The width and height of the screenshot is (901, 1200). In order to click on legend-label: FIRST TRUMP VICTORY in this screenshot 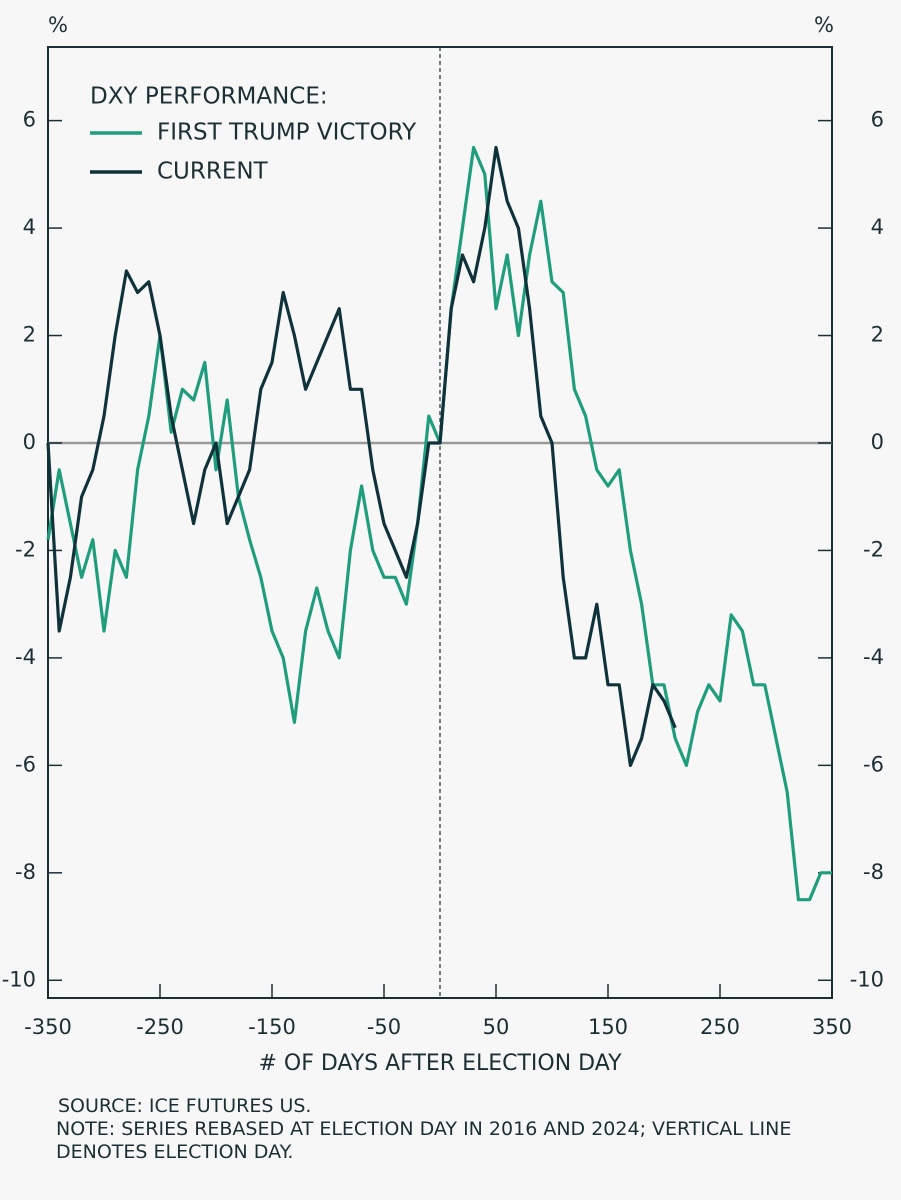, I will do `click(287, 133)`.